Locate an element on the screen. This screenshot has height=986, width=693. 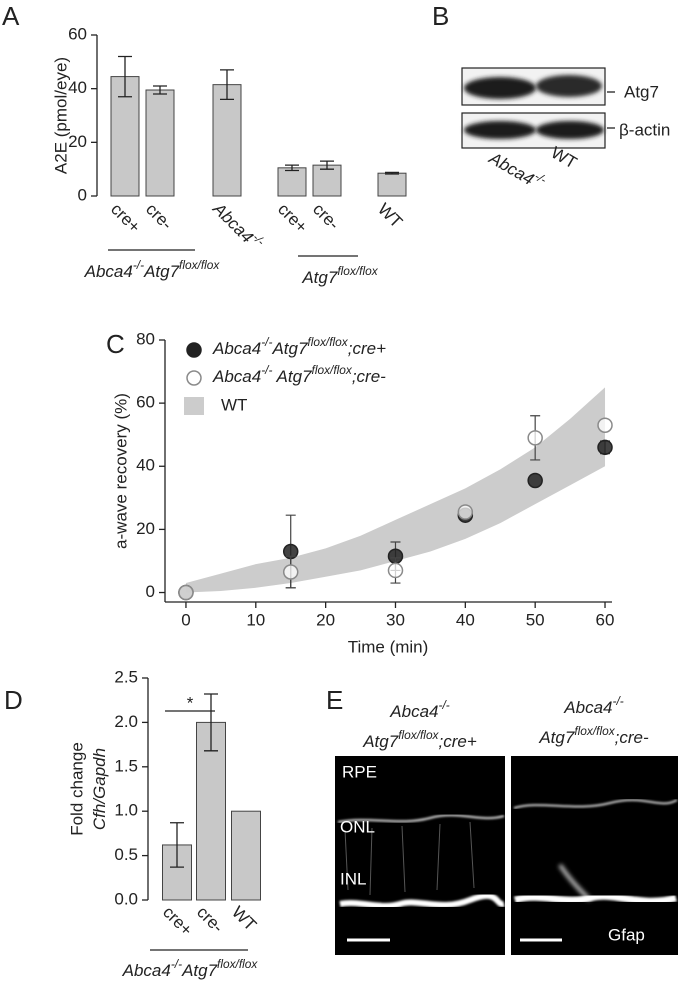
group-label: Atg7flox/flox is located at coordinates (339, 275).